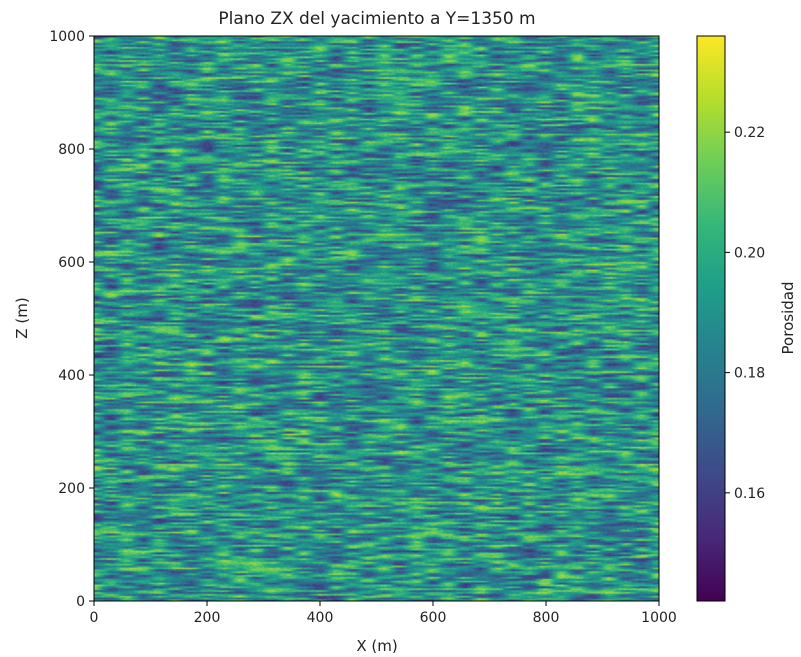 The width and height of the screenshot is (801, 657). I want to click on colorbar-tick-label: 0.20, so click(749, 253).